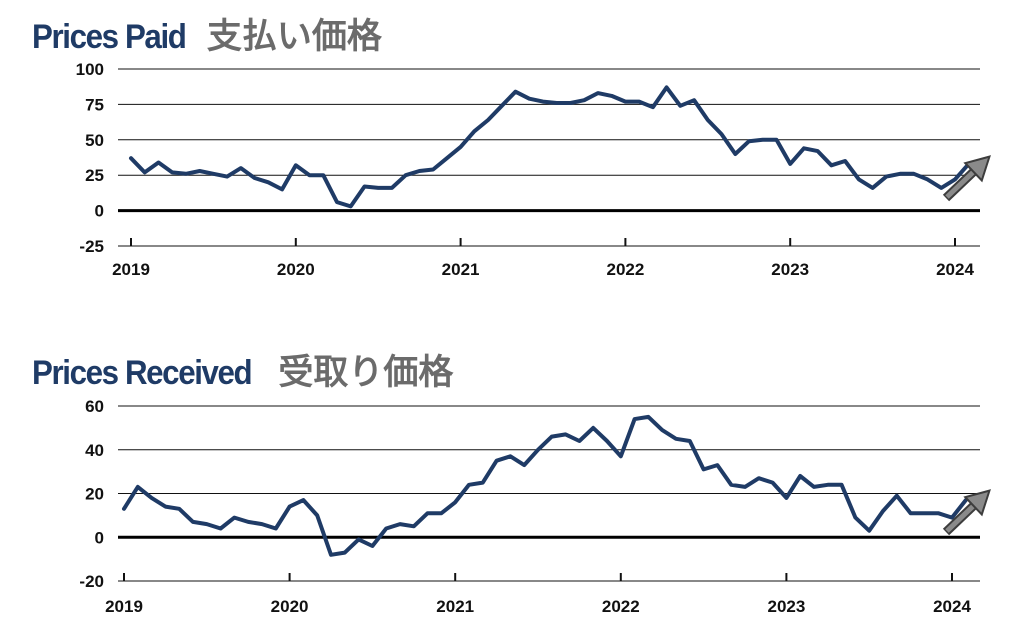 This screenshot has width=1016, height=630. Describe the element at coordinates (294, 37) in the screenshot. I see `chart1-title-ja: 支払い価格` at that location.